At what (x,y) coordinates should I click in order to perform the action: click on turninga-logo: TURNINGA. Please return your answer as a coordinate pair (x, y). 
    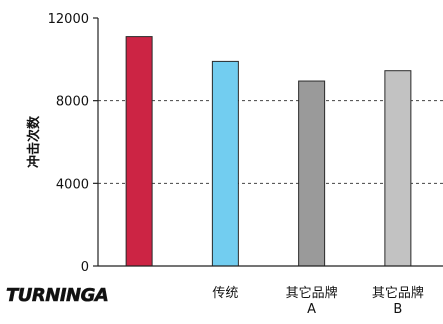
    Looking at the image, I should click on (57, 296).